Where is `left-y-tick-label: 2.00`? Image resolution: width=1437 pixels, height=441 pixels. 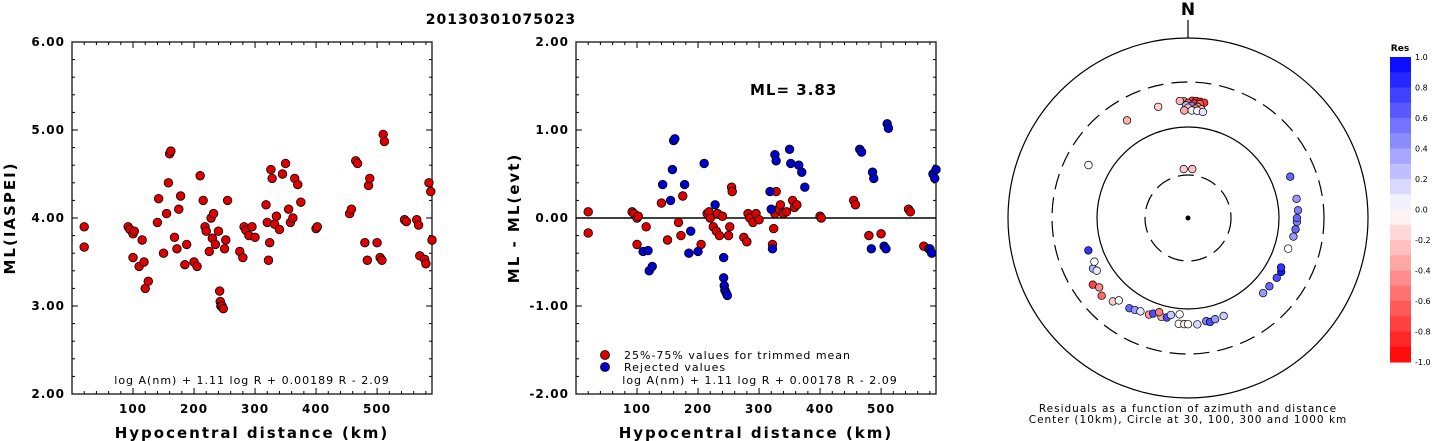 left-y-tick-label: 2.00 is located at coordinates (48, 394).